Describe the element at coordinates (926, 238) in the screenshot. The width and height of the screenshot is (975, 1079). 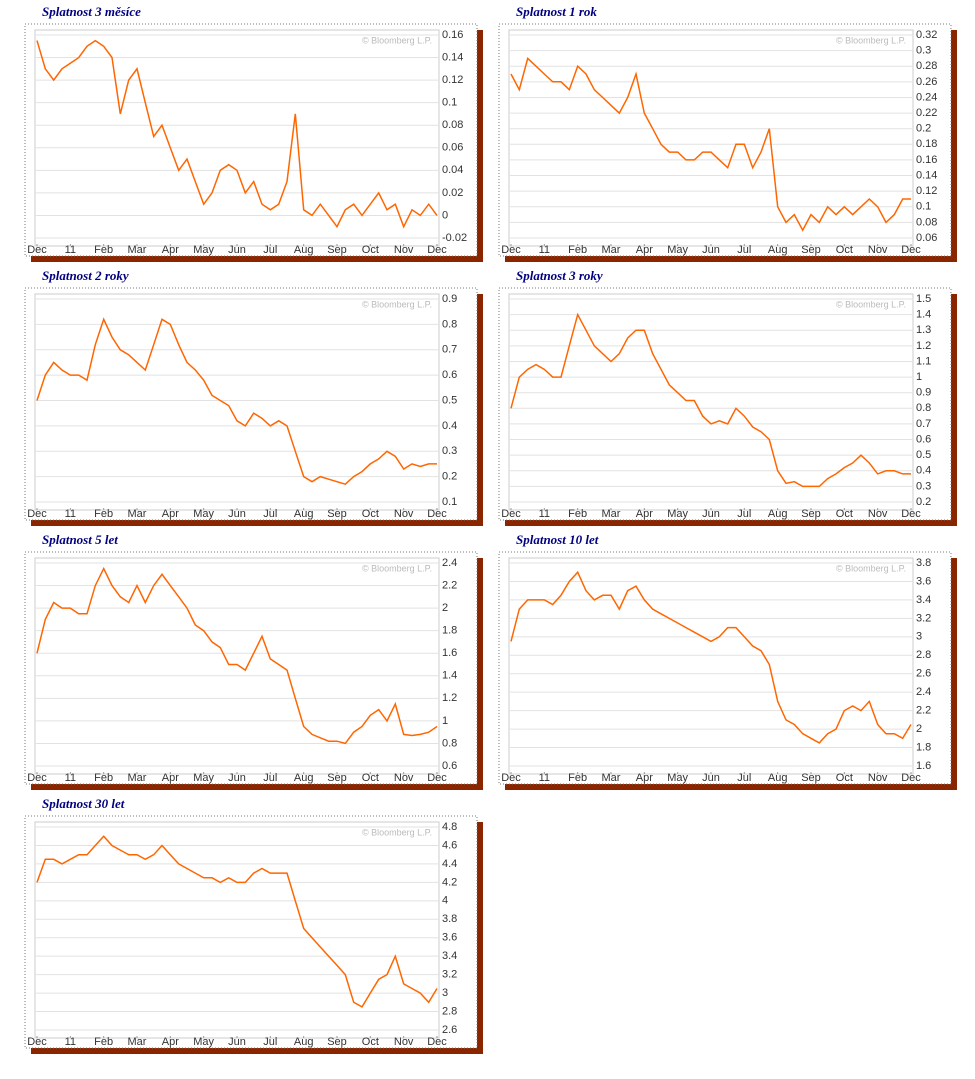
I see `y-tick-label: 0.06` at that location.